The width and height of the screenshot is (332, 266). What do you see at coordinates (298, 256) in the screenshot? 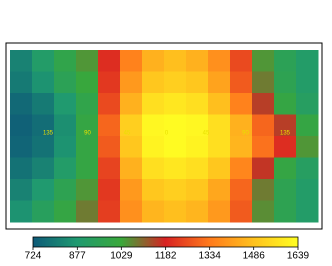
I see `colorbar-tick-label: 1639` at bounding box center [298, 256].